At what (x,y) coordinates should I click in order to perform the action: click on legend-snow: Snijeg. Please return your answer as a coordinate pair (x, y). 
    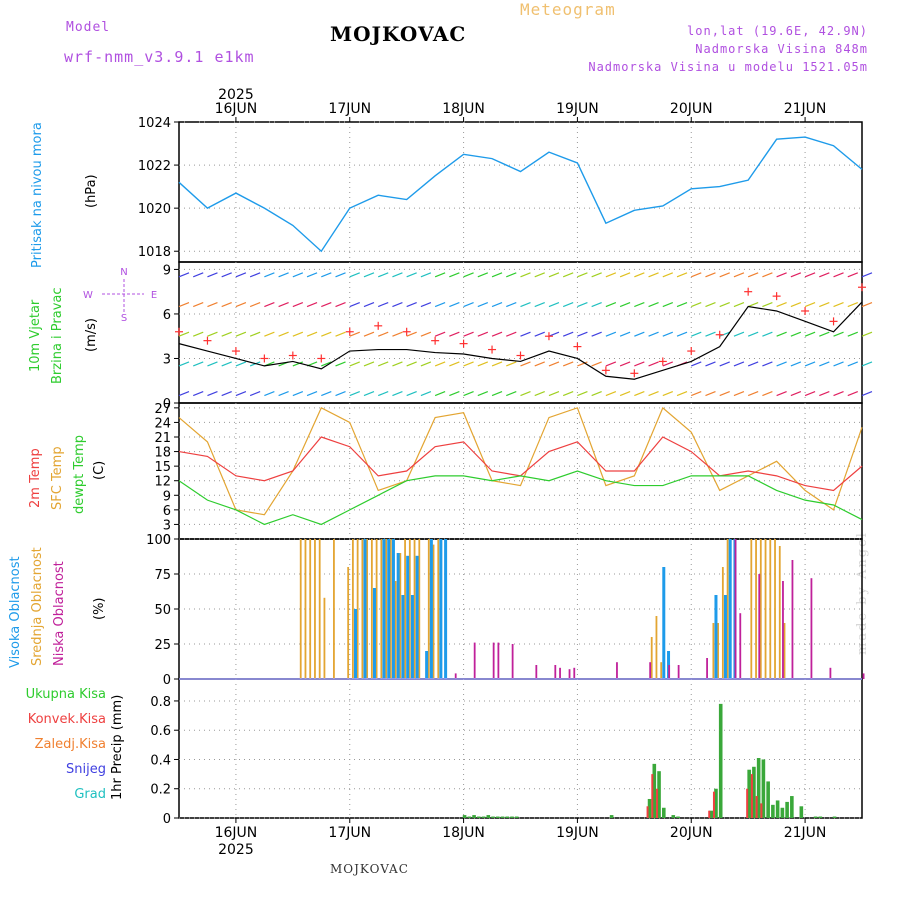
    Looking at the image, I should click on (86, 769).